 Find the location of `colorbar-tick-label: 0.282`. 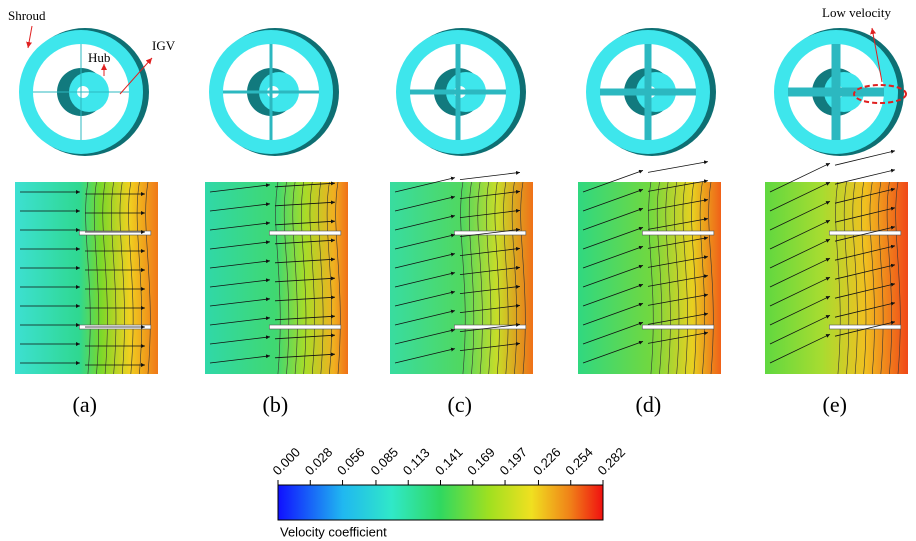

colorbar-tick-label: 0.282 is located at coordinates (612, 462).